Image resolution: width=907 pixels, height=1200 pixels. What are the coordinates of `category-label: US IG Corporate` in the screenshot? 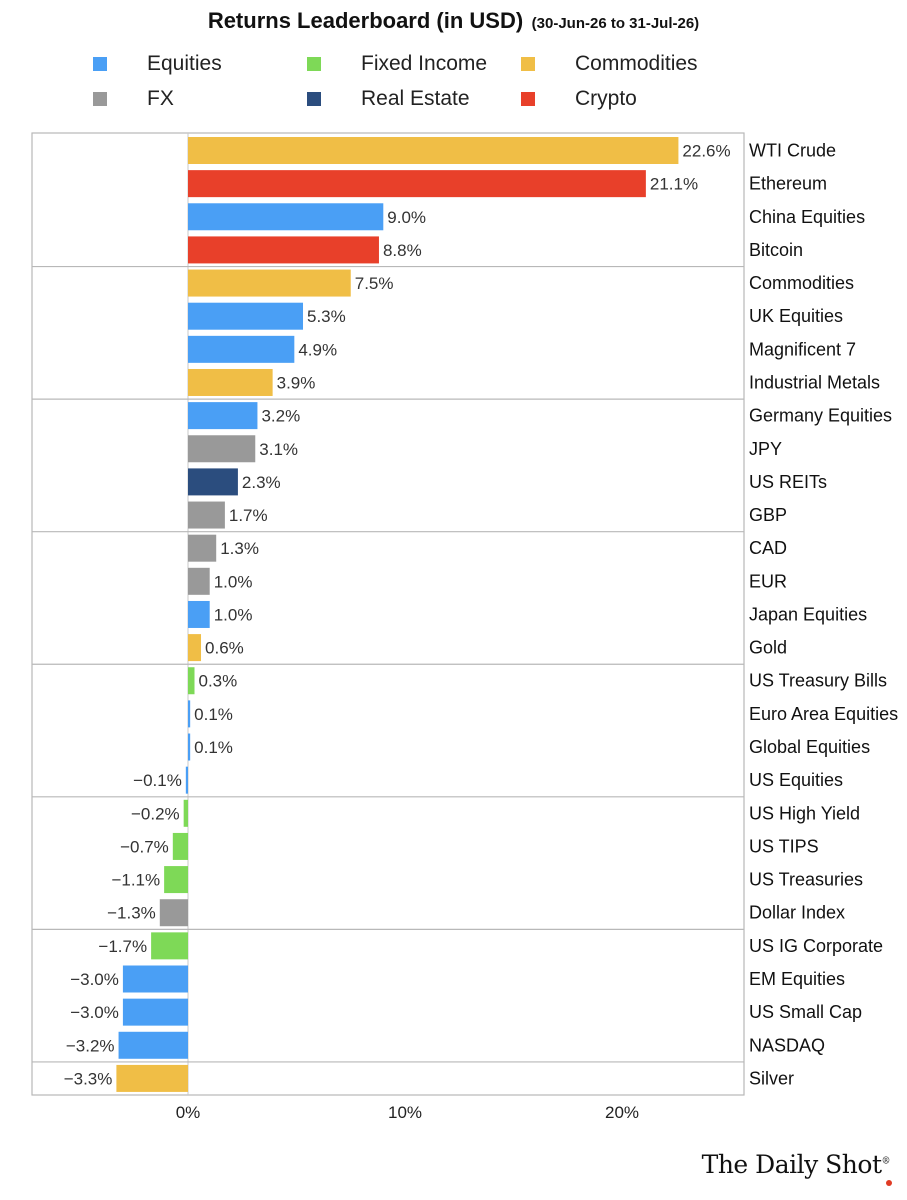 It's located at (816, 946).